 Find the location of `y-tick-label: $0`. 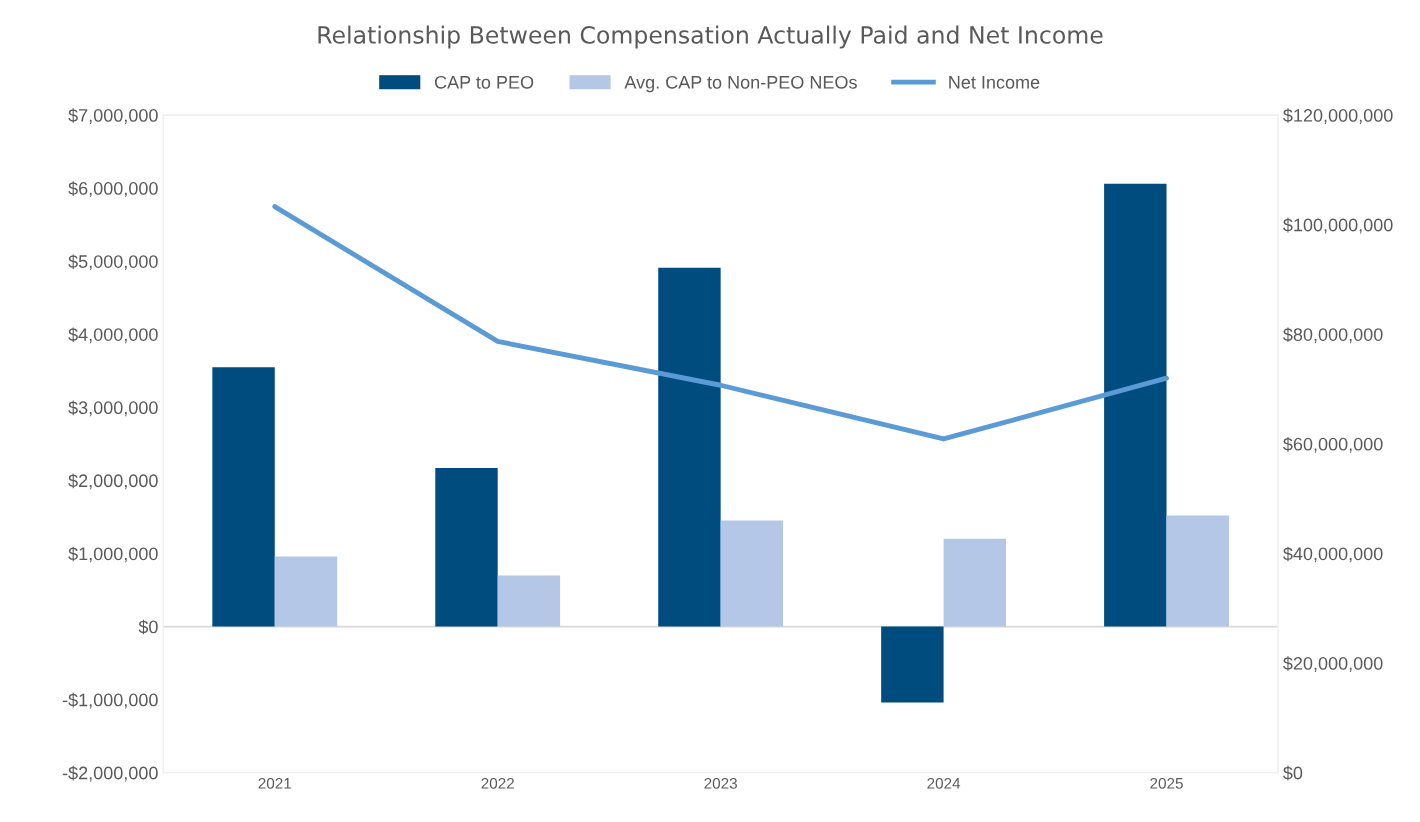

y-tick-label: $0 is located at coordinates (148, 627).